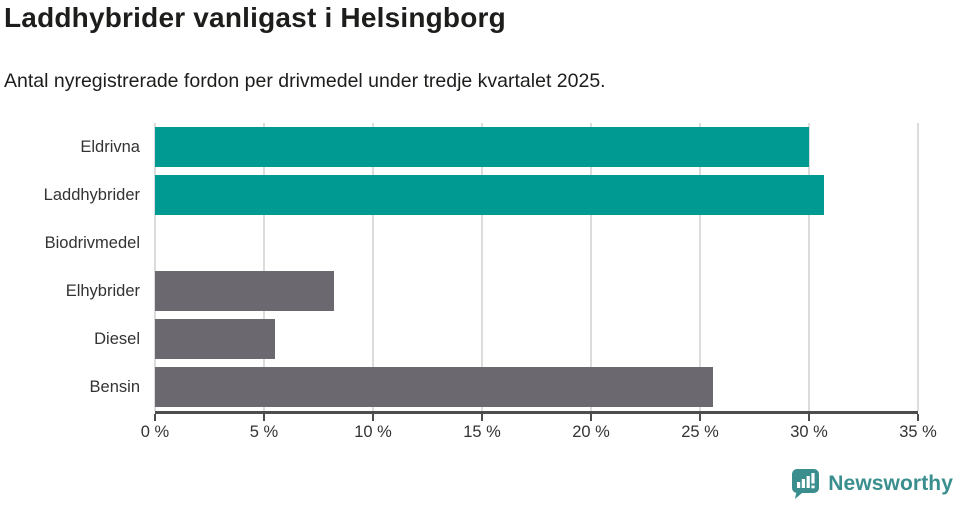 This screenshot has width=960, height=505. I want to click on category-label: Diesel, so click(117, 339).